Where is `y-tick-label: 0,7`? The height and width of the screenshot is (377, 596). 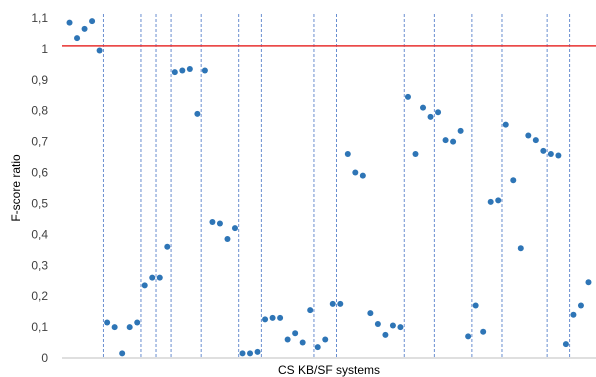
y-tick-label: 0,7 is located at coordinates (39, 142).